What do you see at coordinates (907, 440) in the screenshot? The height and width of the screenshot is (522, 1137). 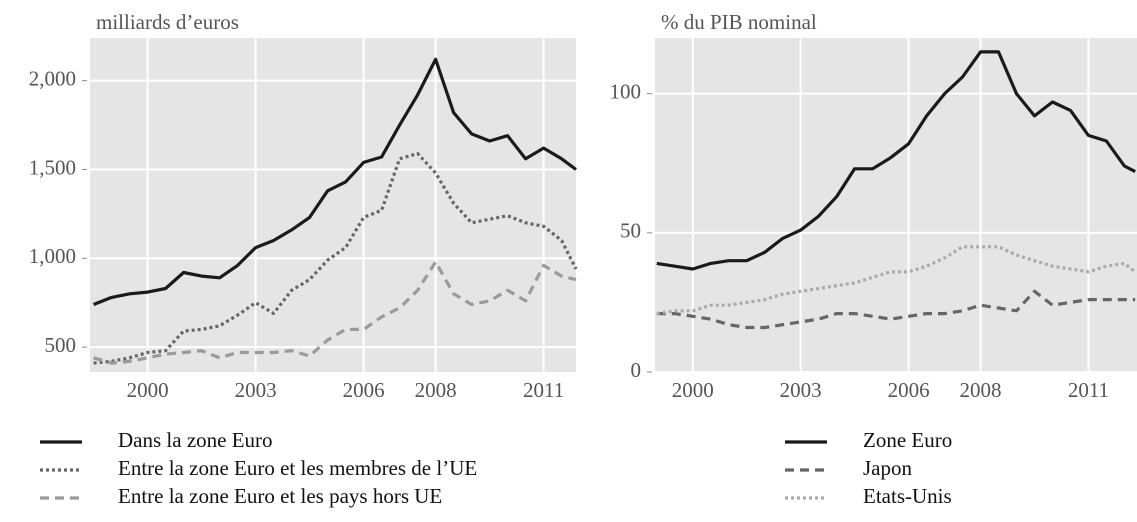 I see `legend-label: Zone Euro` at bounding box center [907, 440].